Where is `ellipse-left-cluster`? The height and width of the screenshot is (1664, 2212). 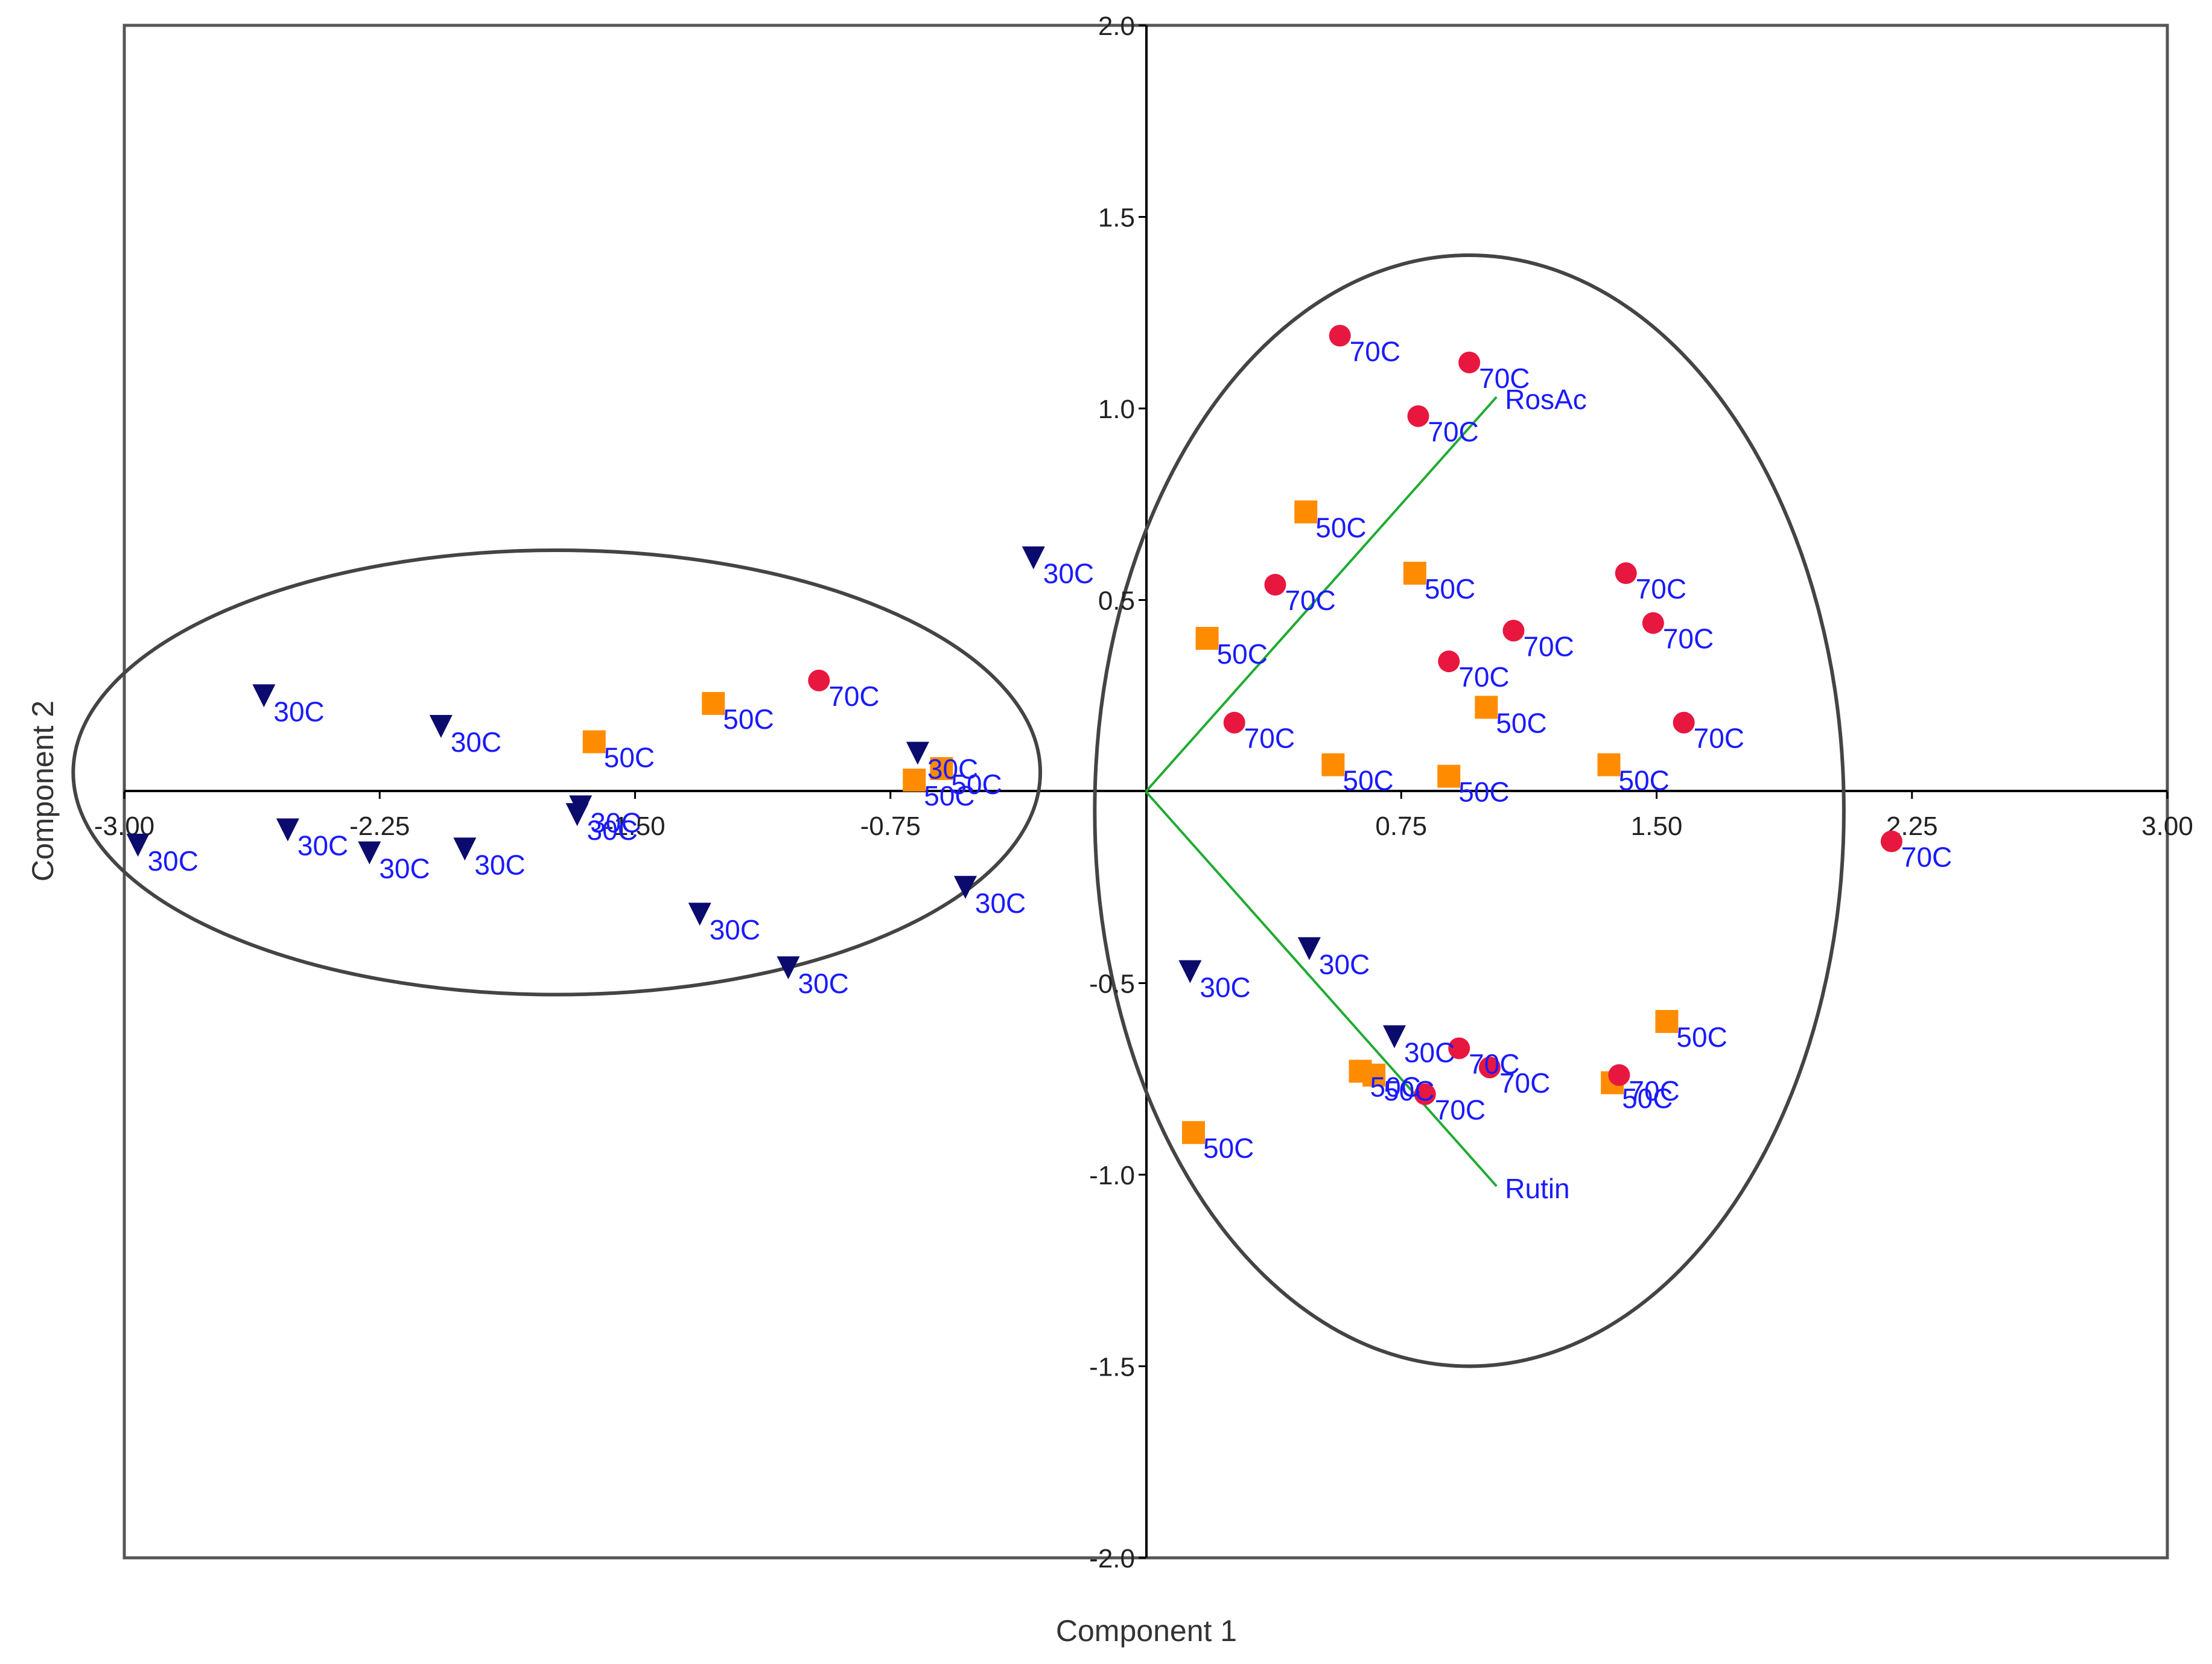 ellipse-left-cluster is located at coordinates (557, 772).